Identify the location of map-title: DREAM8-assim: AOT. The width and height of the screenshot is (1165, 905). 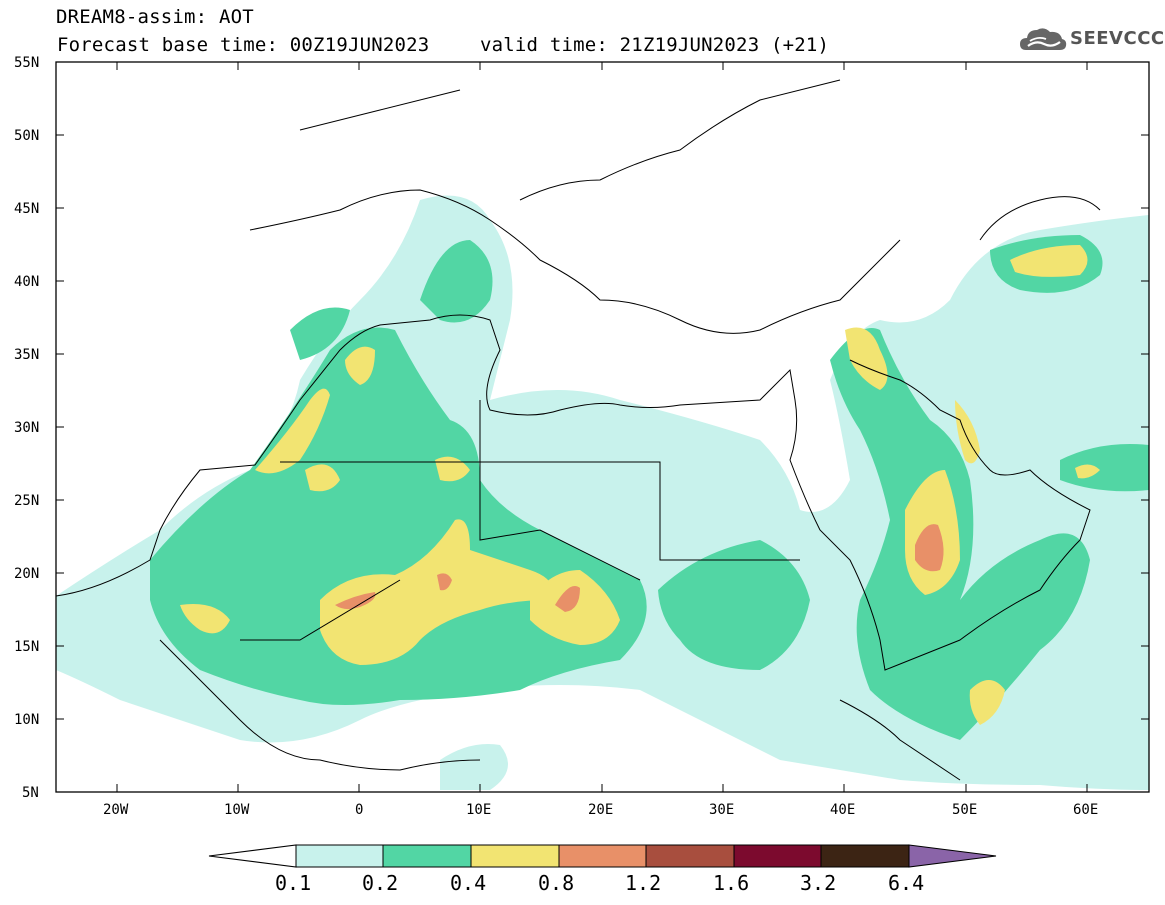
(155, 17).